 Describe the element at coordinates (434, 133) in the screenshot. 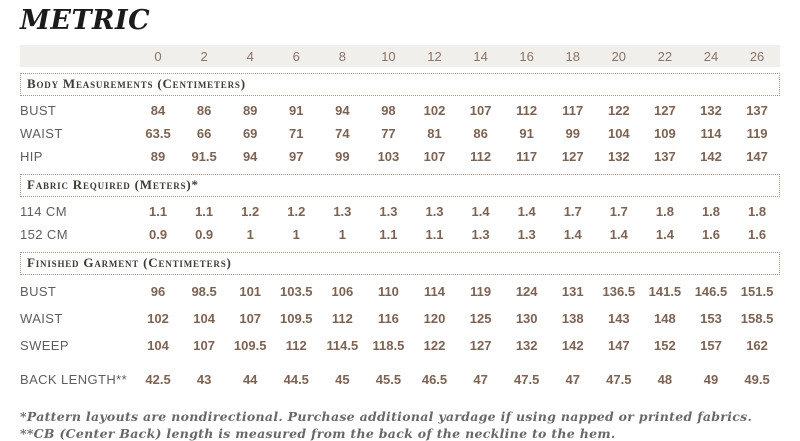

I see `measurement-value: 81` at that location.